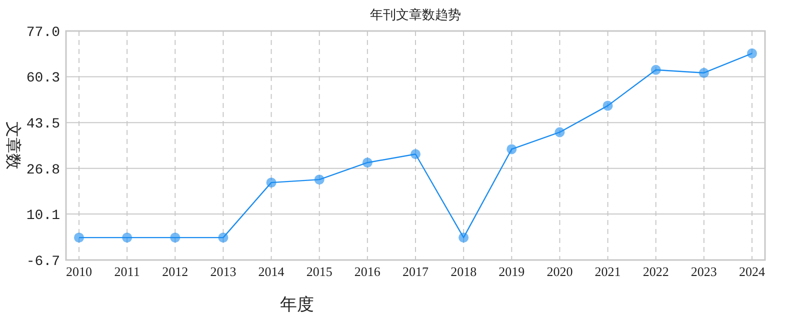 This screenshot has height=330, width=790. I want to click on y-tick-label: 26.8, so click(43, 170).